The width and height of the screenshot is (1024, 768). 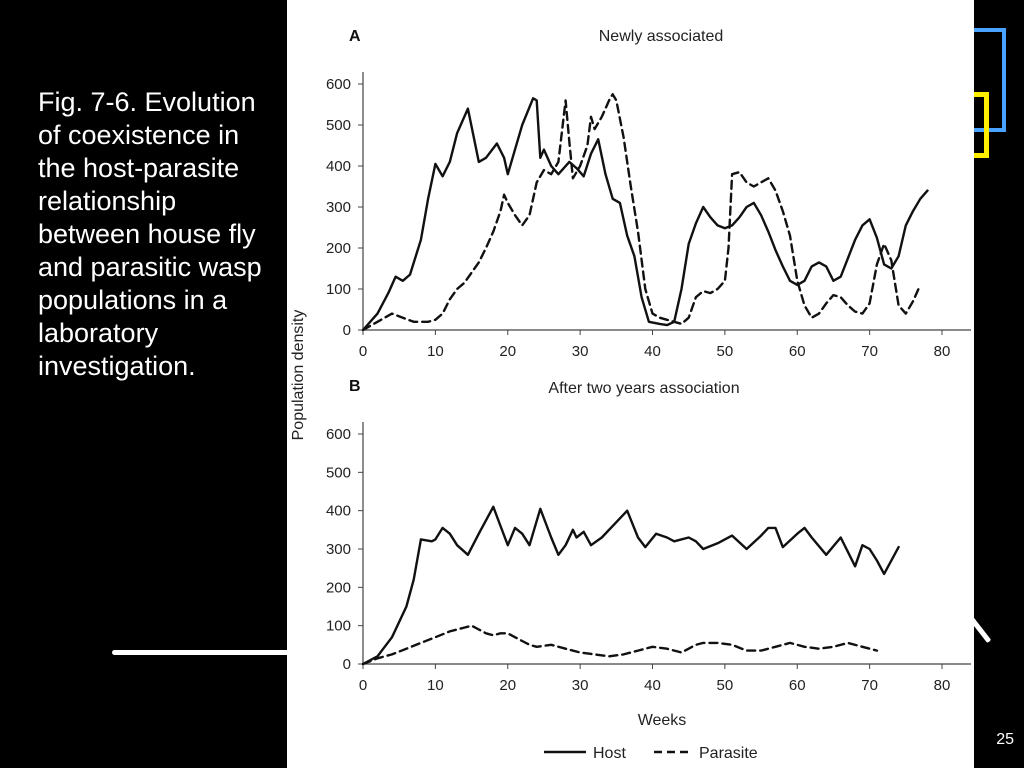 What do you see at coordinates (651, 753) in the screenshot?
I see `legend: Host Parasite` at bounding box center [651, 753].